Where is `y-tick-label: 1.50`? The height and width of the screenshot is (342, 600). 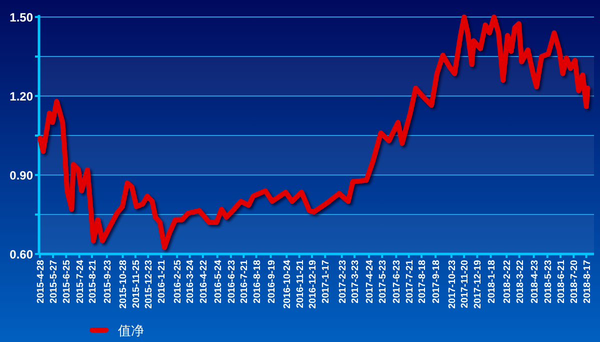 y-tick-label: 1.50 is located at coordinates (22, 17).